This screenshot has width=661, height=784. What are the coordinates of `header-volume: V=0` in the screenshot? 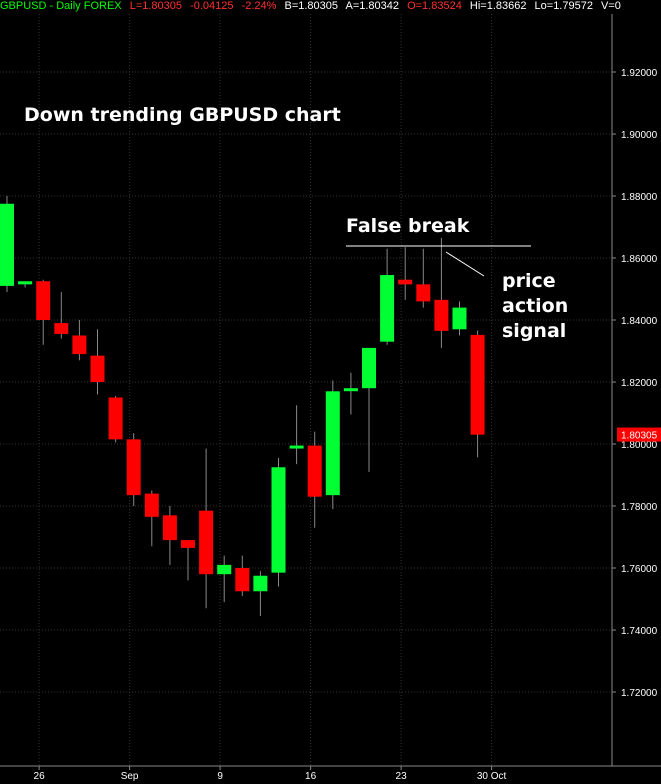 It's located at (611, 6).